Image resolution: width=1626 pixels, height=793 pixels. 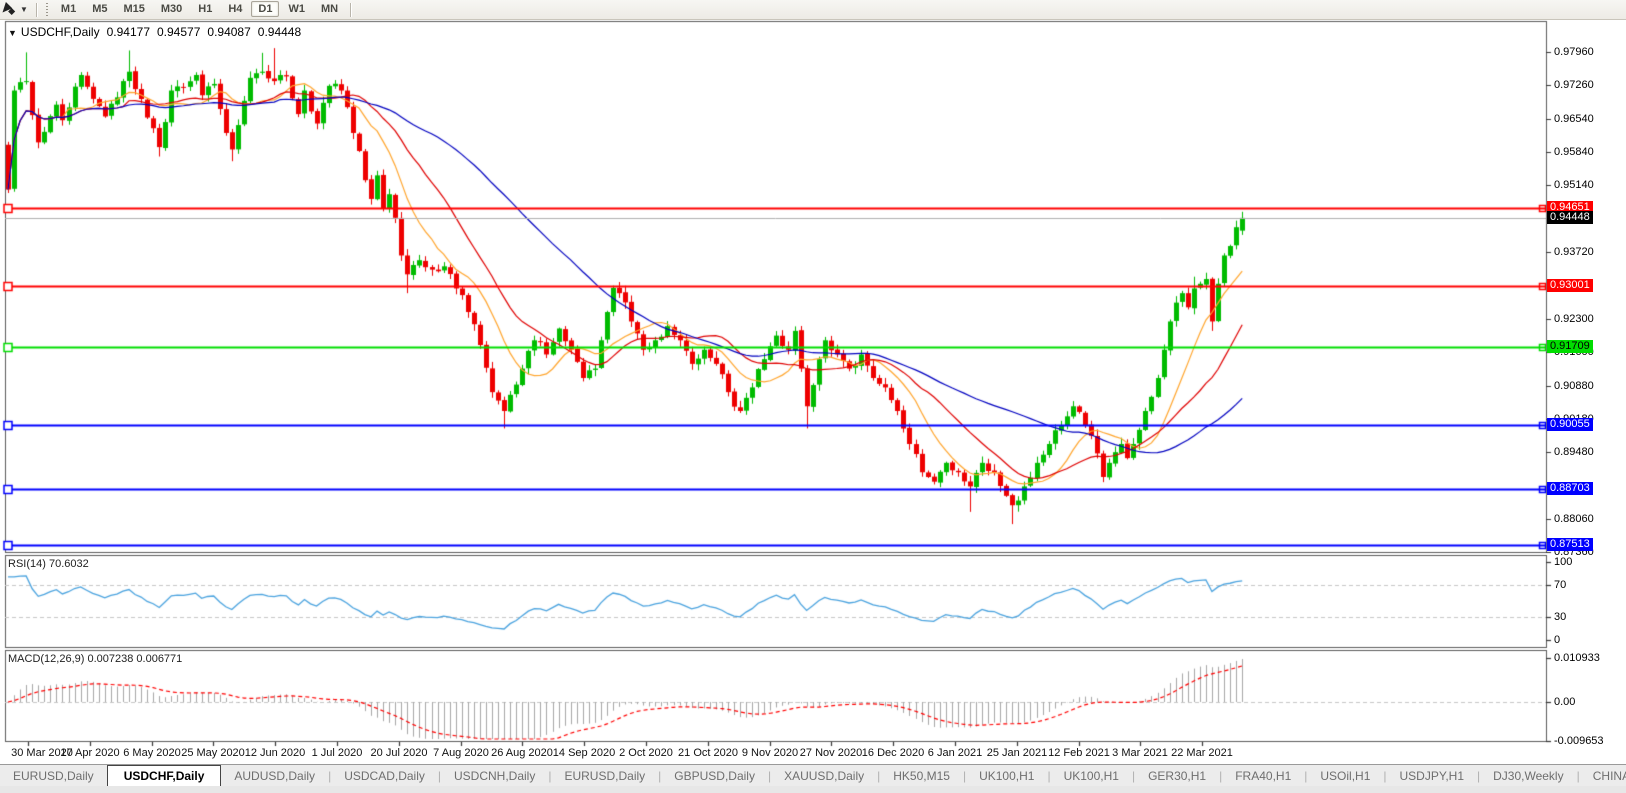 I want to click on date-axis-label: 9 Nov 2020, so click(x=770, y=753).